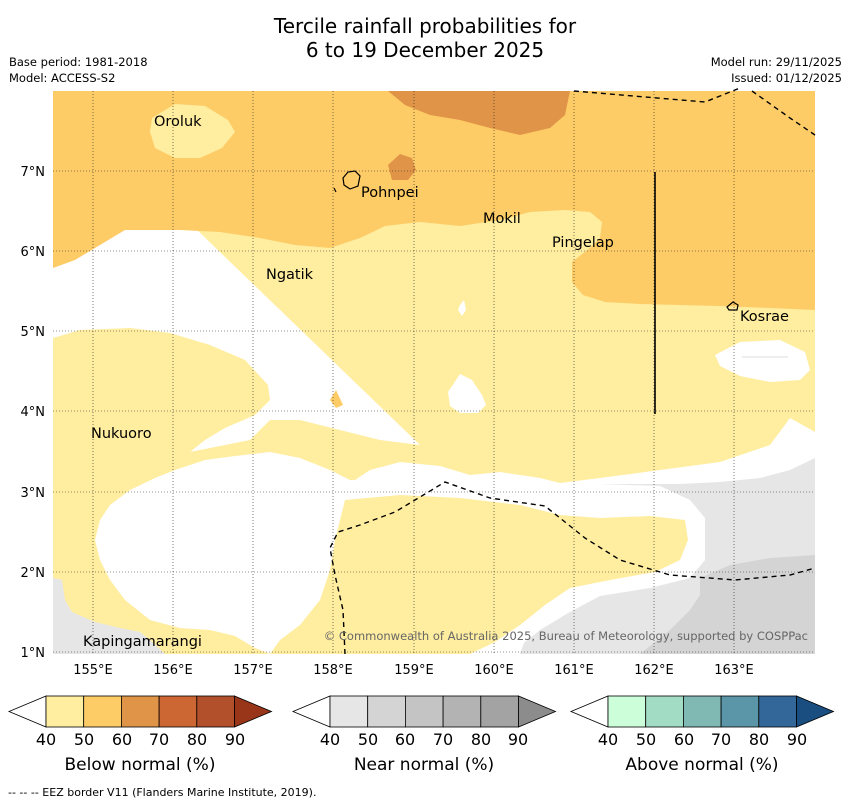 The height and width of the screenshot is (804, 850). Describe the element at coordinates (93, 670) in the screenshot. I see `lon-tick: 155°E` at that location.